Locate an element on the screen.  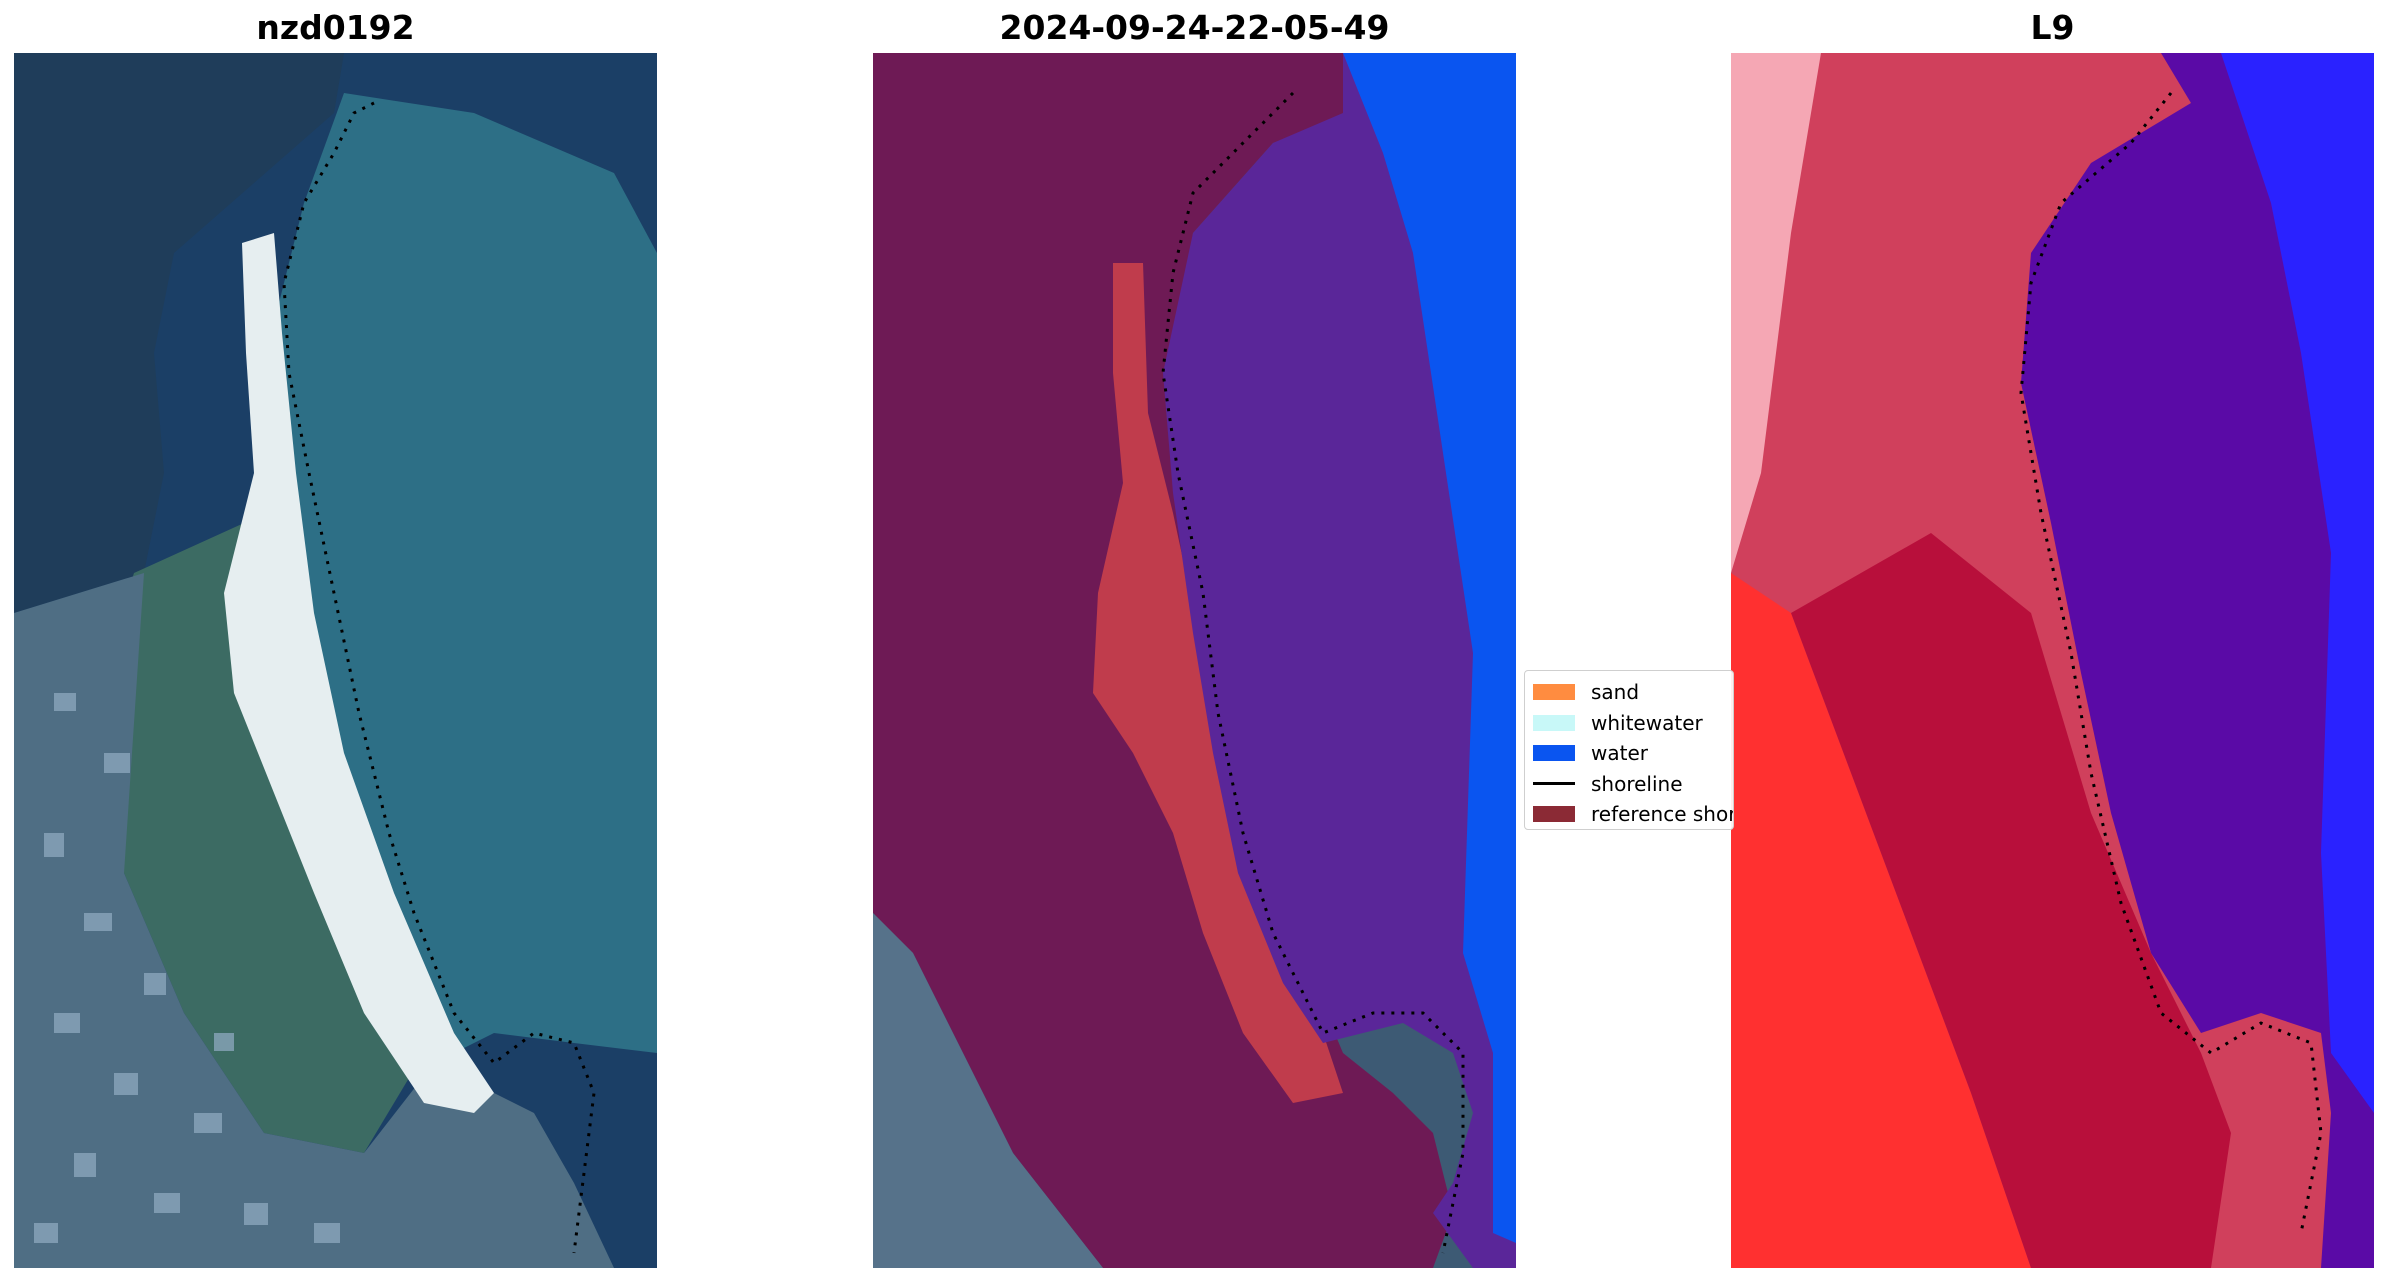
legend-item-reference-shoreline: reference shoreline is located at coordinates (1633, 814).